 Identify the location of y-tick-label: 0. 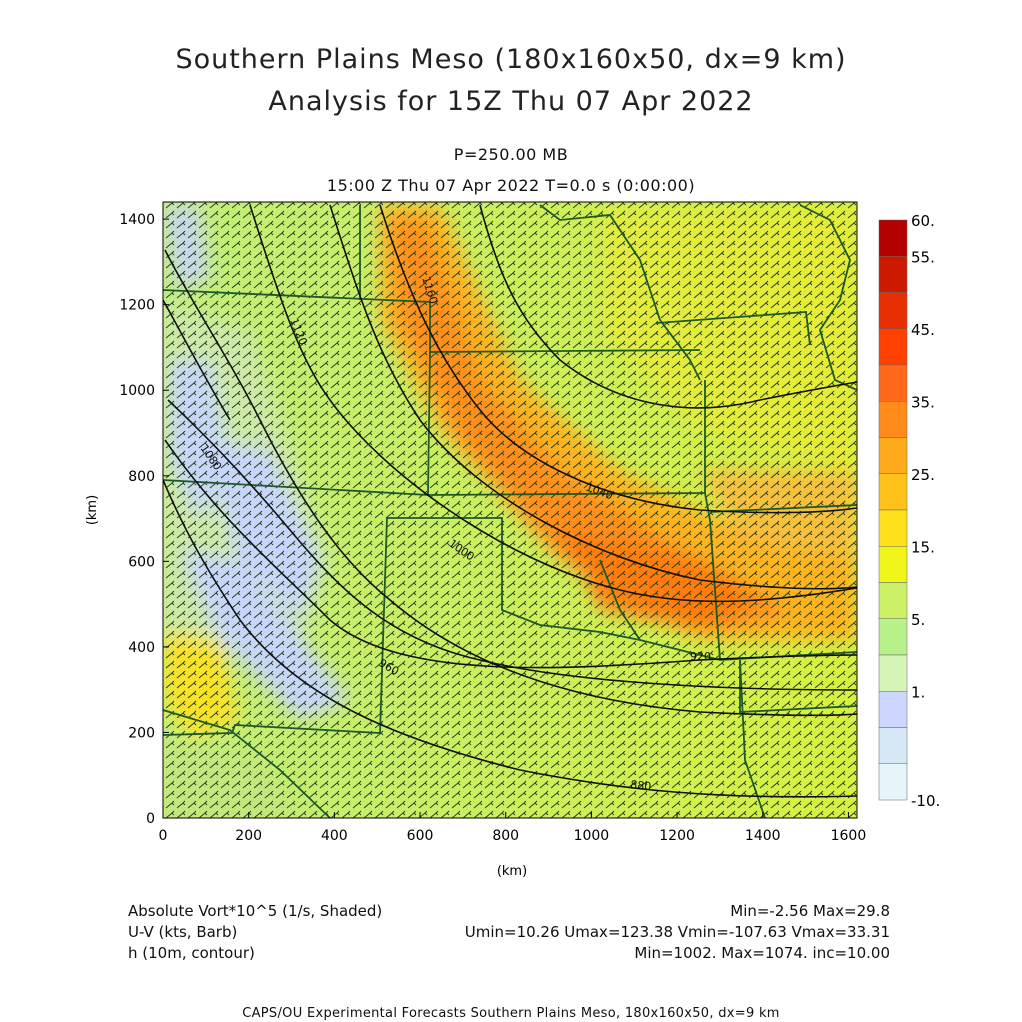
(150, 819).